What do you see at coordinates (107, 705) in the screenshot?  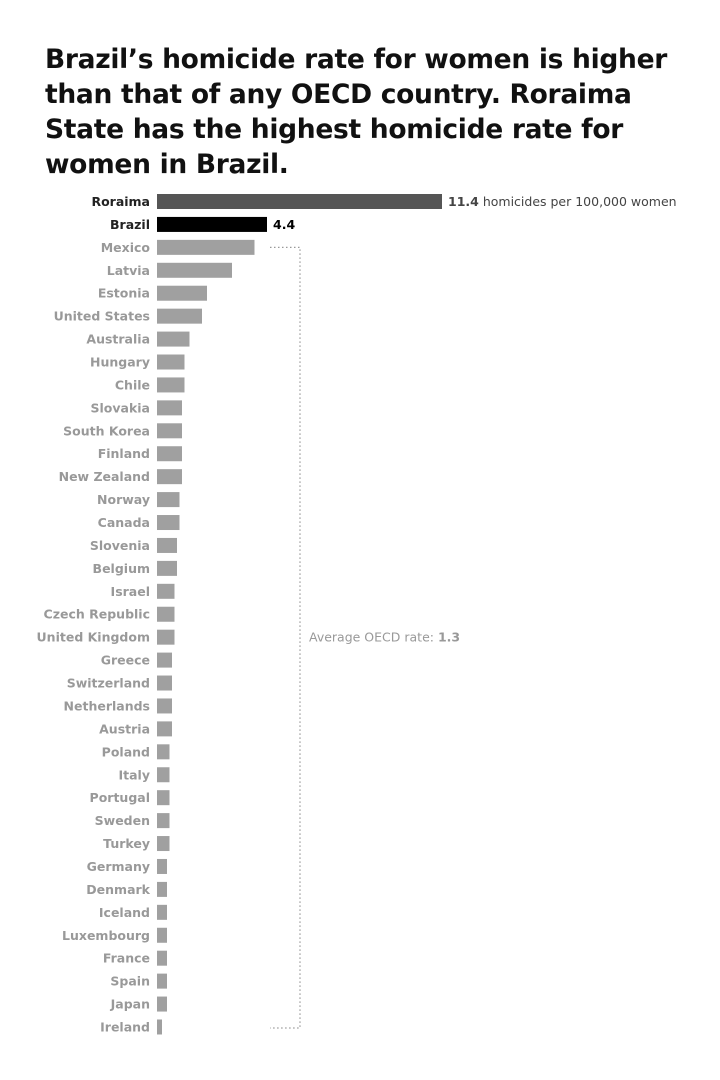 I see `category-label: Netherlands` at bounding box center [107, 705].